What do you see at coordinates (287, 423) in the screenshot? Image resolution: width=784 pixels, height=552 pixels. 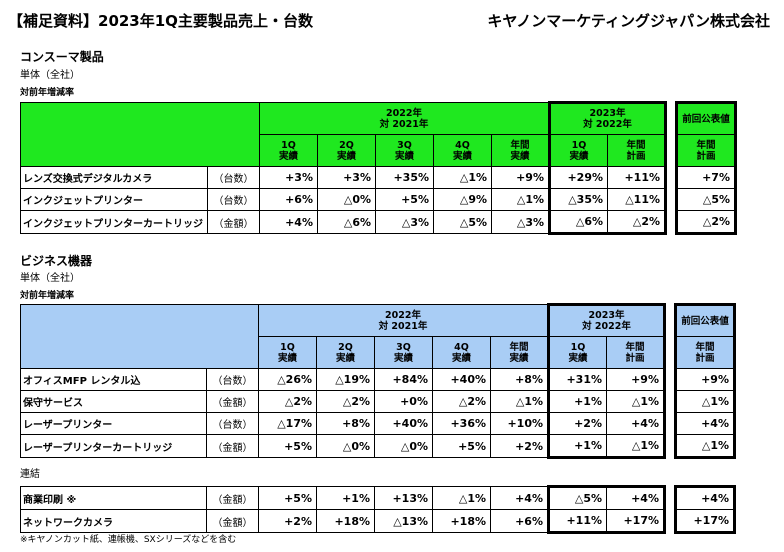 I see `cell-value: △17%` at bounding box center [287, 423].